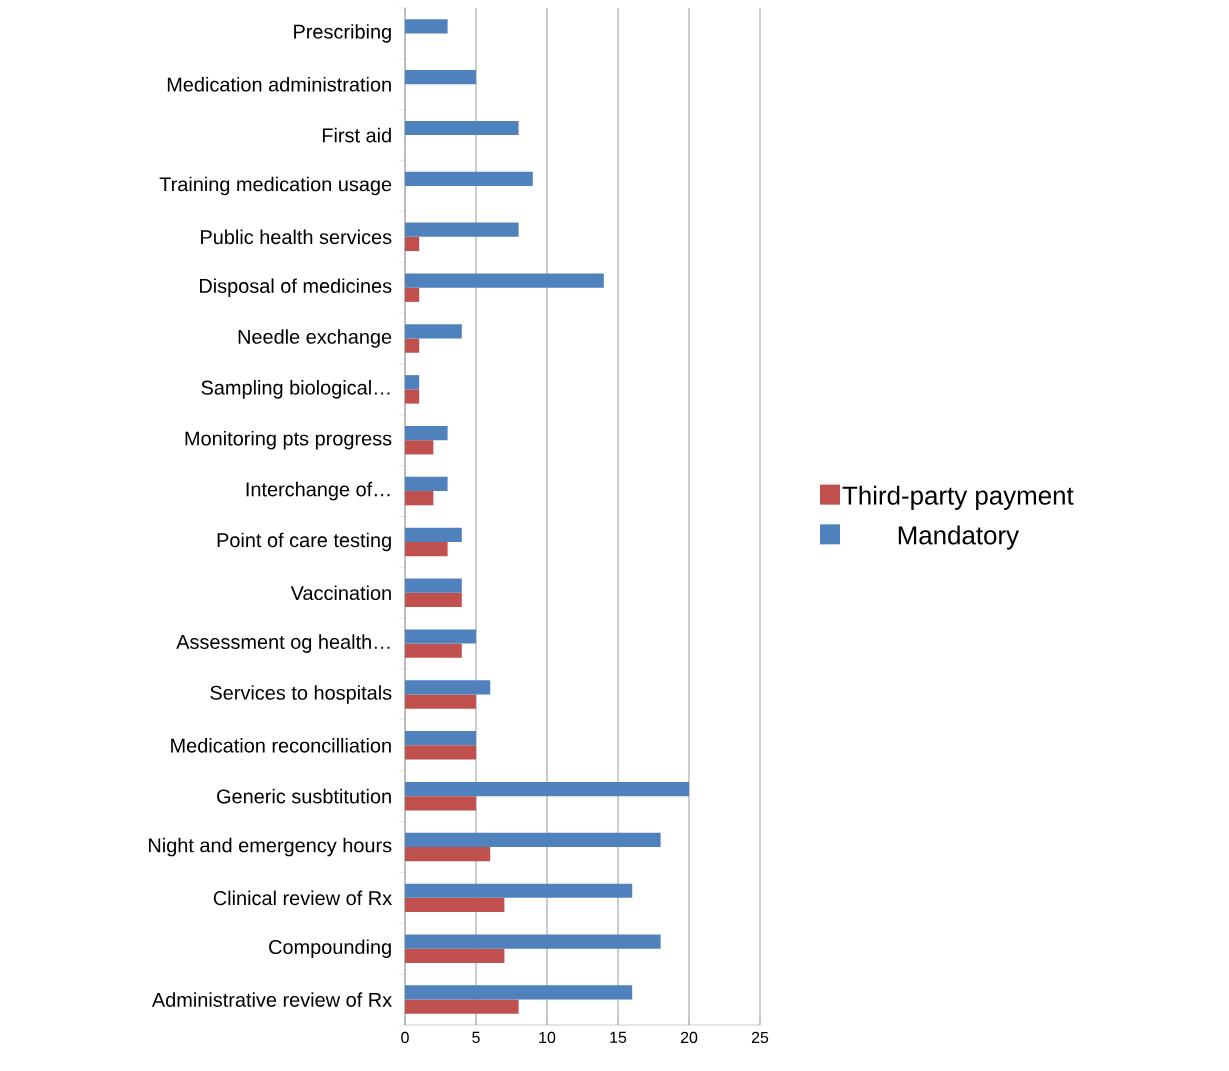 This screenshot has width=1229, height=1071. I want to click on y-tick-label: Needle exchange, so click(315, 338).